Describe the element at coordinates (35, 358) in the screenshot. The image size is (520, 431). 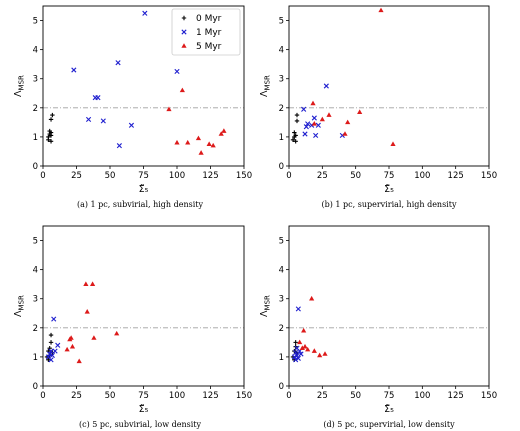
I see `y-tick-label: 1` at that location.